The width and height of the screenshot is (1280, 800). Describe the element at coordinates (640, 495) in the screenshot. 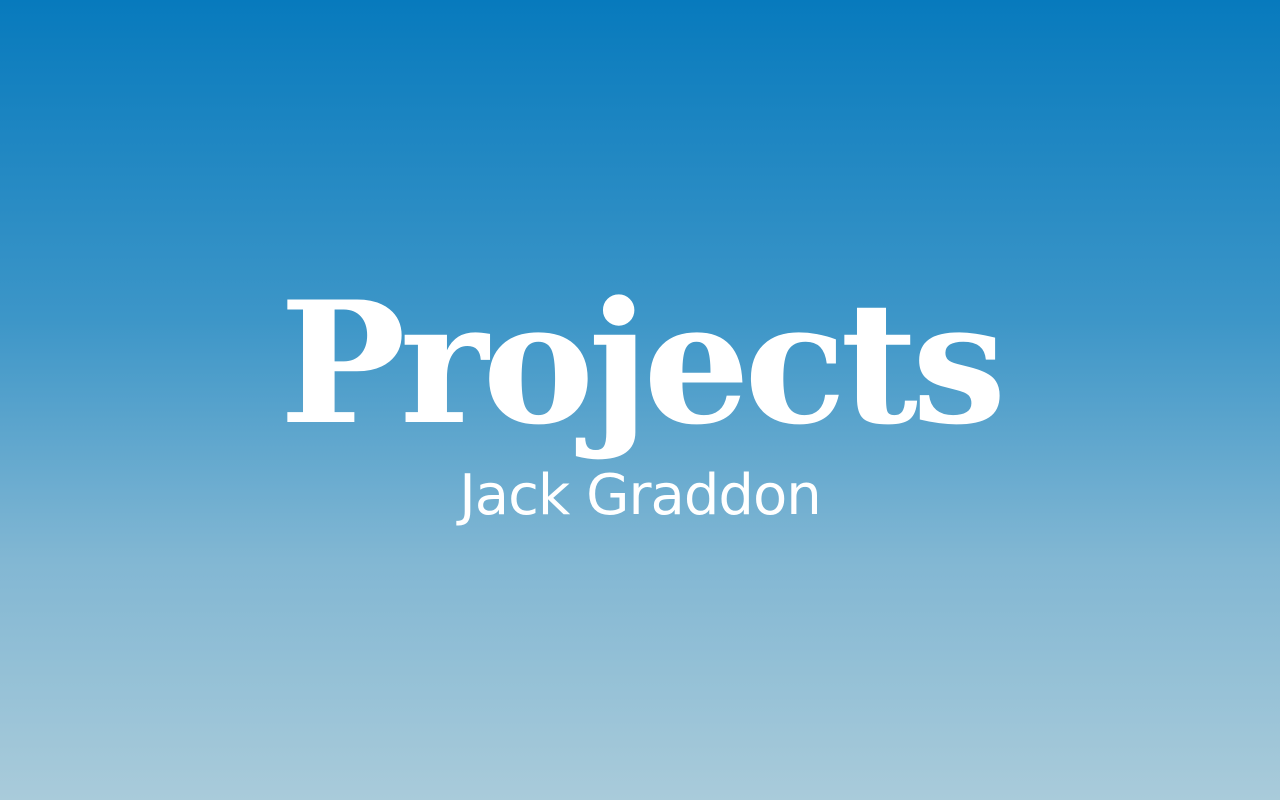

I see `author-name: Jack Graddon` at that location.